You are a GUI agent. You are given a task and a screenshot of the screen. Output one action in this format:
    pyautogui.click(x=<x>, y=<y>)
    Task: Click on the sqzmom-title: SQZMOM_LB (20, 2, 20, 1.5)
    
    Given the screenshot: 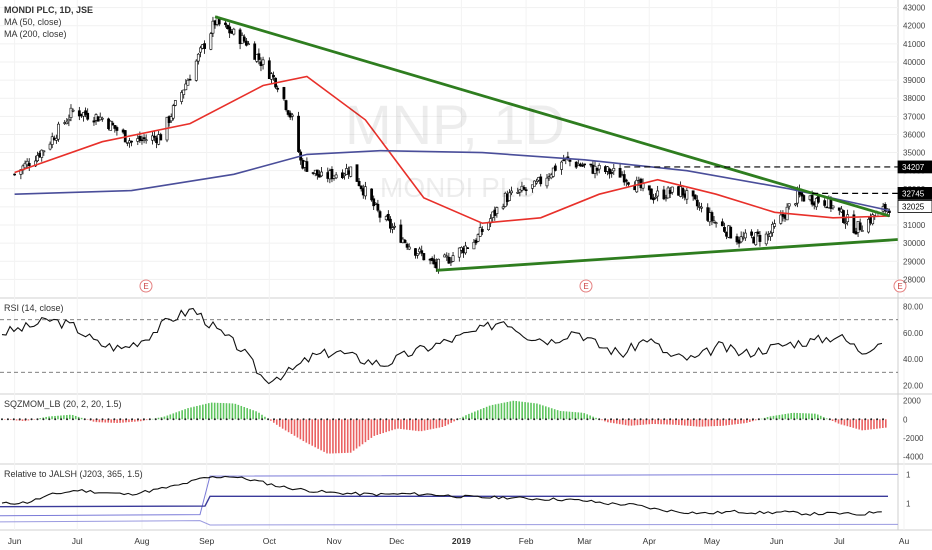 What is the action you would take?
    pyautogui.click(x=63, y=404)
    